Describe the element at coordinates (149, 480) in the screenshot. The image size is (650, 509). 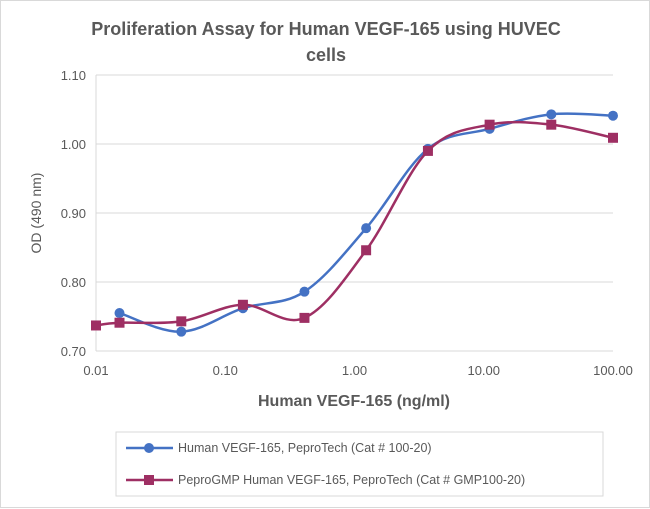
I see `legend-marker-square` at that location.